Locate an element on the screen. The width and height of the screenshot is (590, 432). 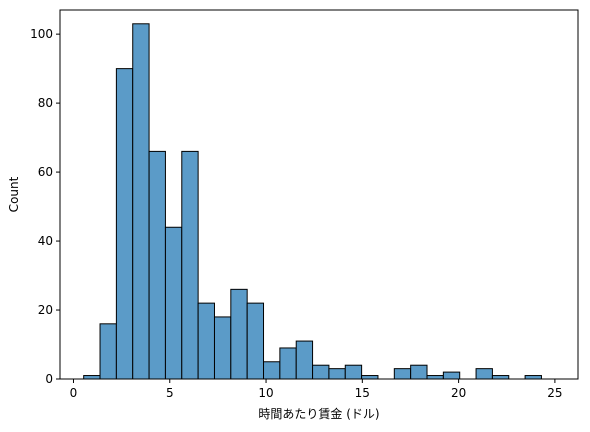
x-tick-label: 10 is located at coordinates (265, 393).